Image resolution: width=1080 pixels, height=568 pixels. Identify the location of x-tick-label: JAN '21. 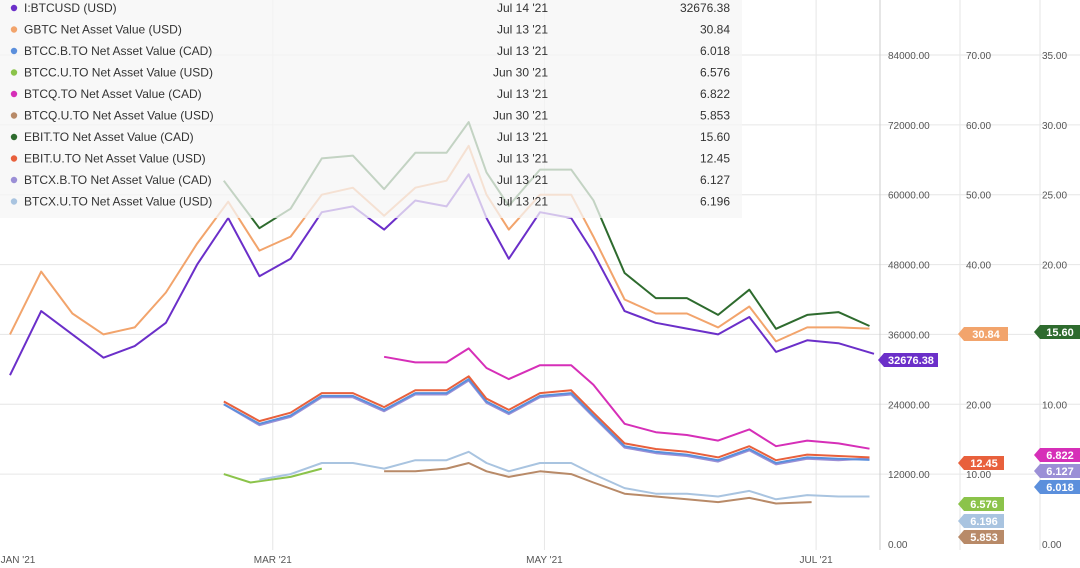
(18, 560).